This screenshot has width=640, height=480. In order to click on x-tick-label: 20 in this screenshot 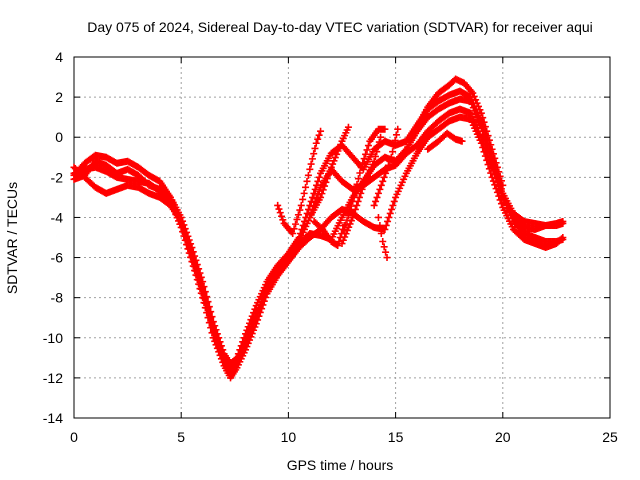, I will do `click(503, 437)`.